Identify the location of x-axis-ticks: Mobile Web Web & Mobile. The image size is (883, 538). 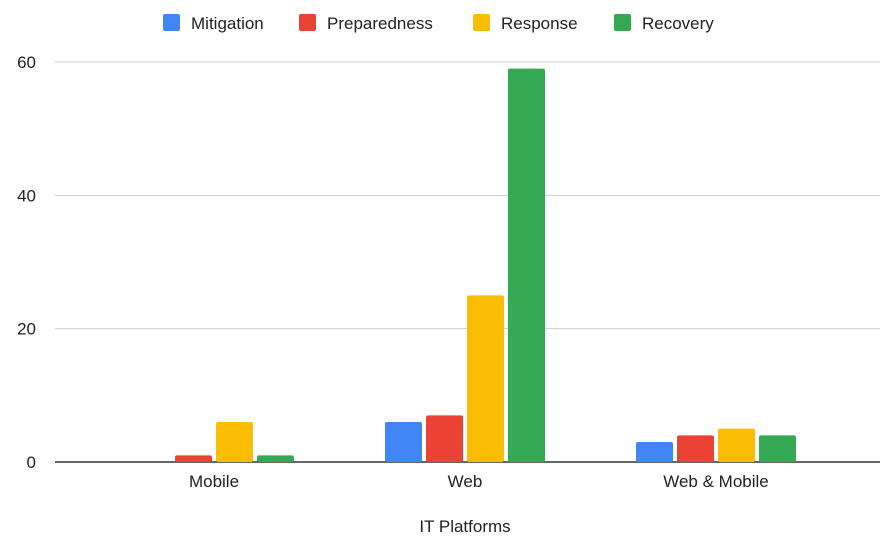
(479, 481).